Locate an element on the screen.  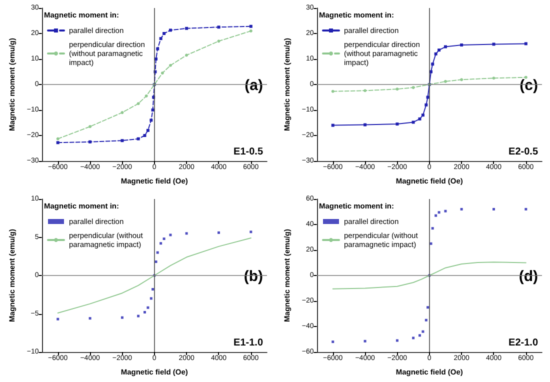
annotation: E1-1.0 is located at coordinates (249, 343).